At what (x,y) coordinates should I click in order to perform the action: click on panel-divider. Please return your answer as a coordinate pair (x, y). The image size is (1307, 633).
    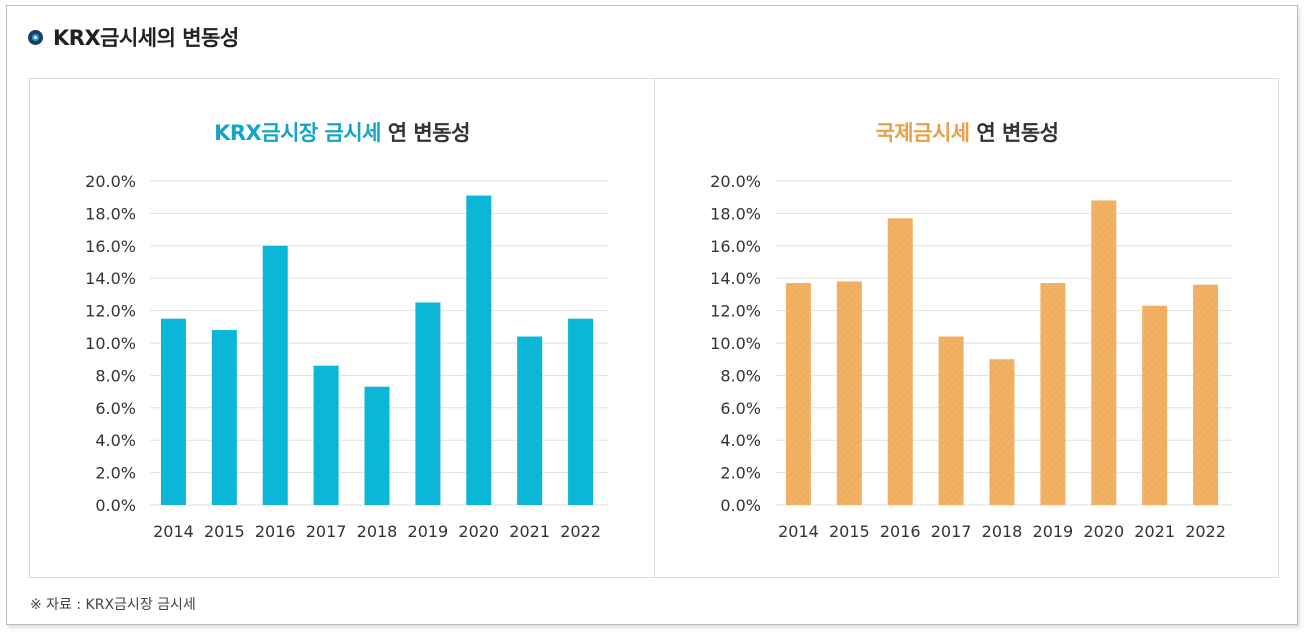
    Looking at the image, I should click on (654, 328).